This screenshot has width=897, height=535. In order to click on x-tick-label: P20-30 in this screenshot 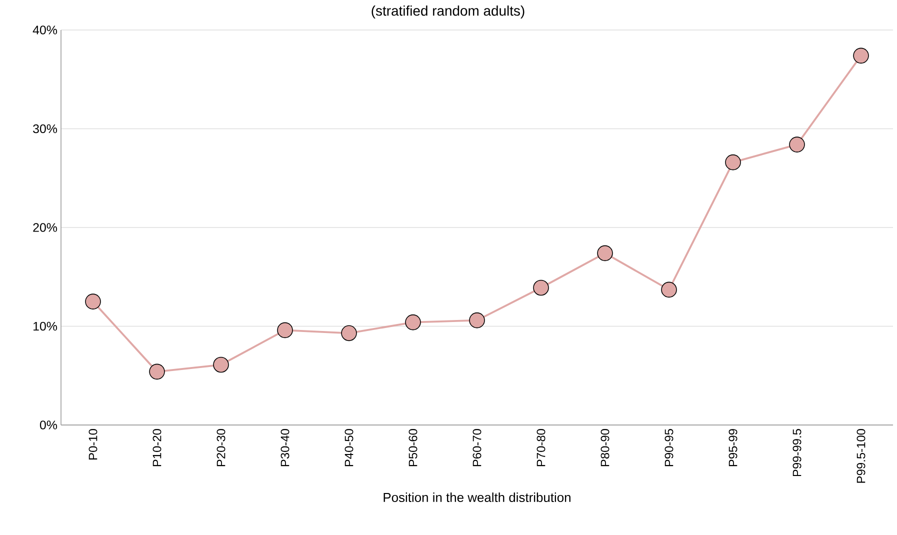, I will do `click(221, 447)`.